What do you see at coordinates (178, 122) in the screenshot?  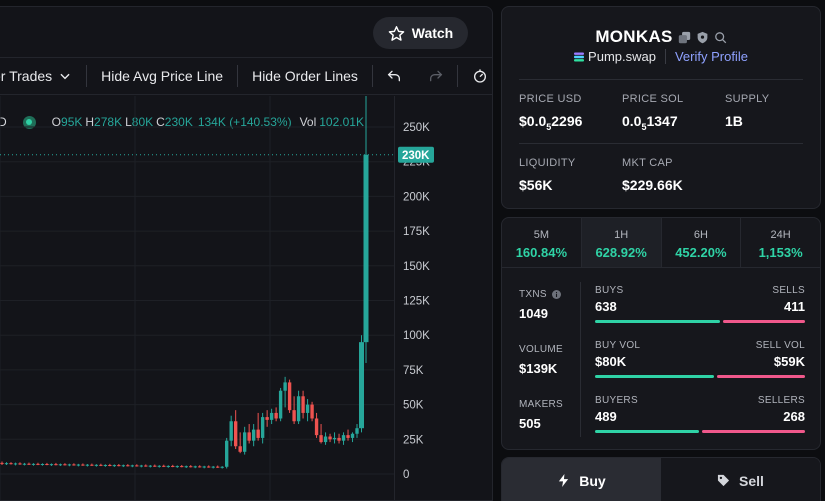 I see `legend-close-value: 230K` at bounding box center [178, 122].